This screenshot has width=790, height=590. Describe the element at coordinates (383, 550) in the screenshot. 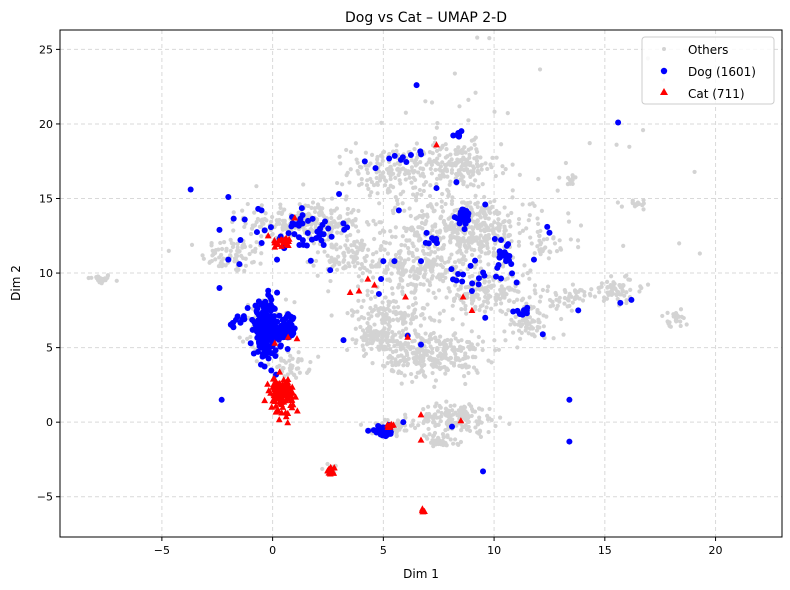

I see `x-tick-label: 5` at that location.